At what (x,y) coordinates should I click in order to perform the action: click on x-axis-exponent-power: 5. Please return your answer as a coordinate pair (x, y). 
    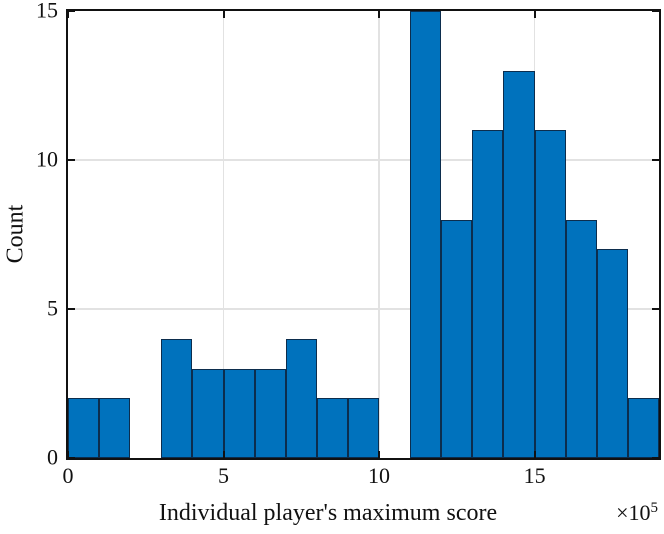
    Looking at the image, I should click on (654, 508).